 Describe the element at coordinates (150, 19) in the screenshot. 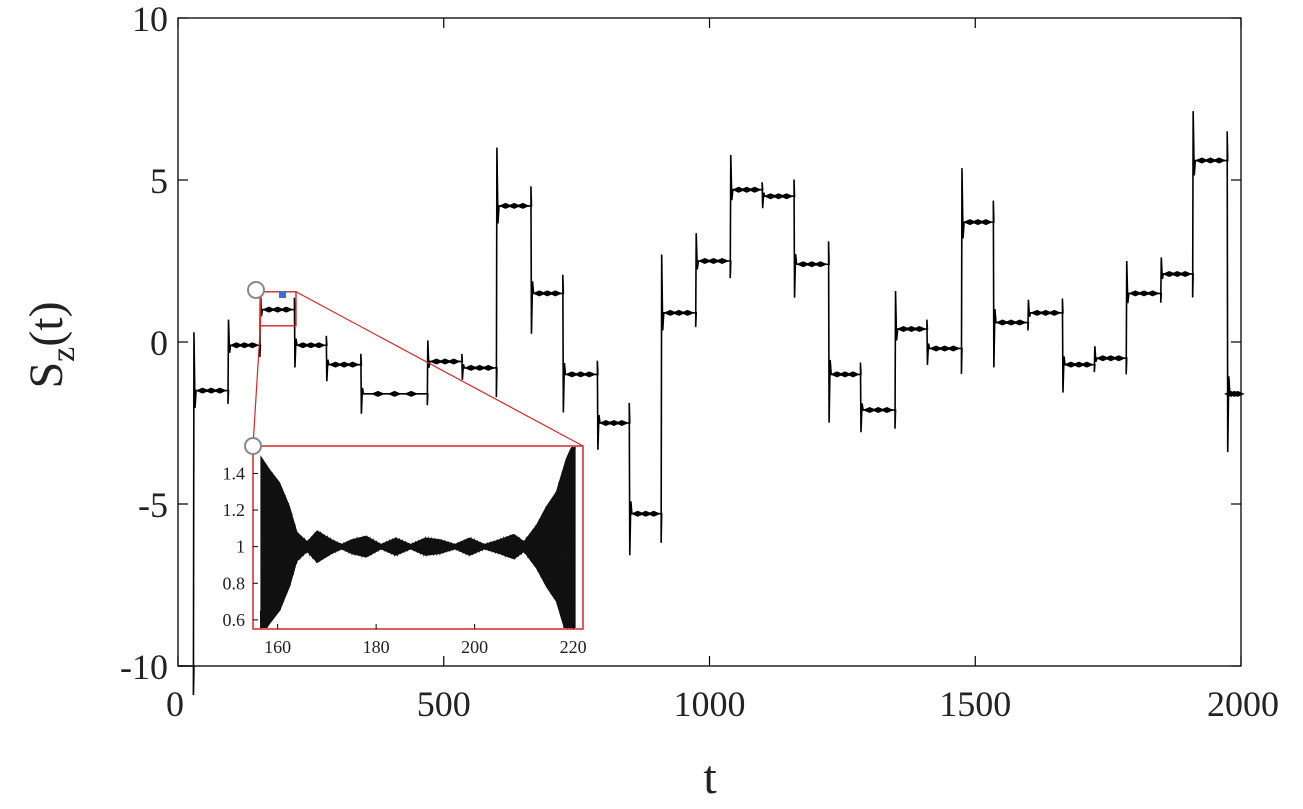

I see `y-tick-label: 10` at that location.